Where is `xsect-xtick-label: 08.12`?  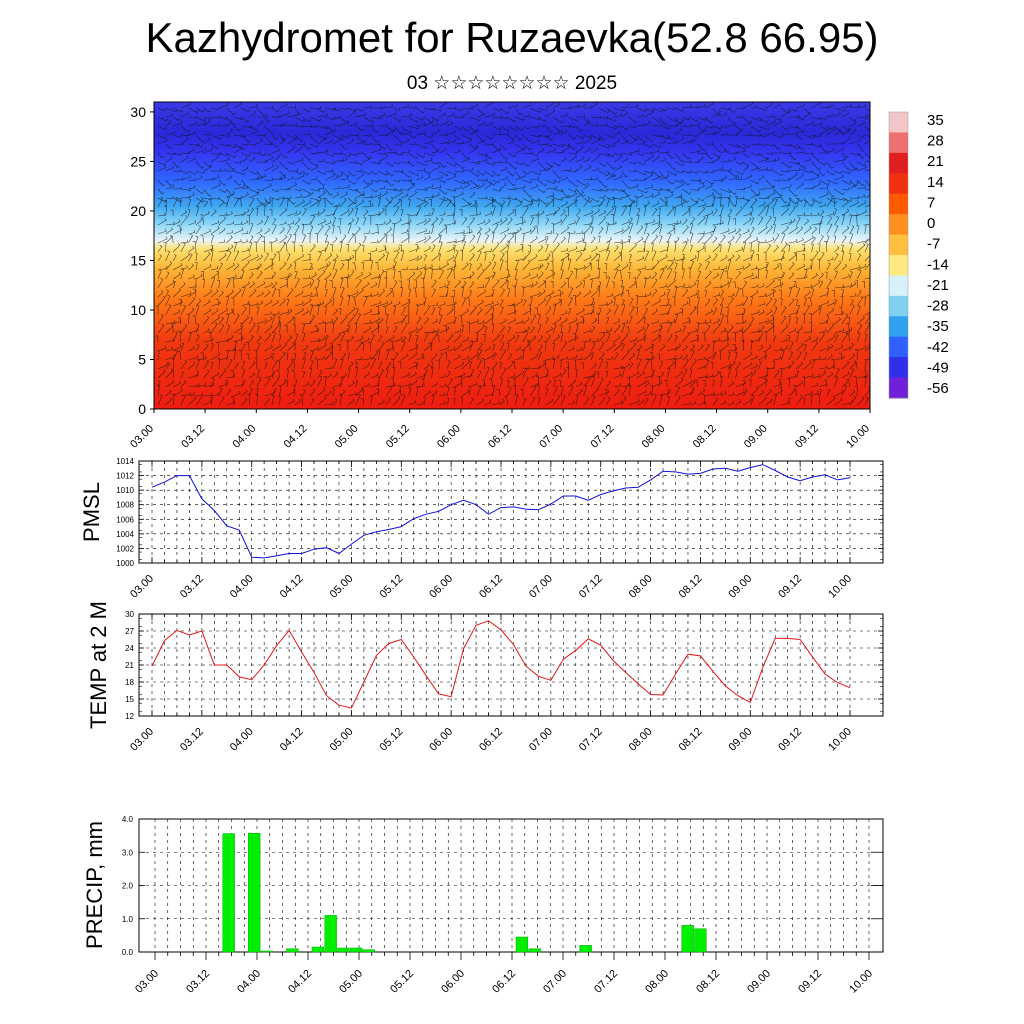
xsect-xtick-label: 08.12 is located at coordinates (705, 437).